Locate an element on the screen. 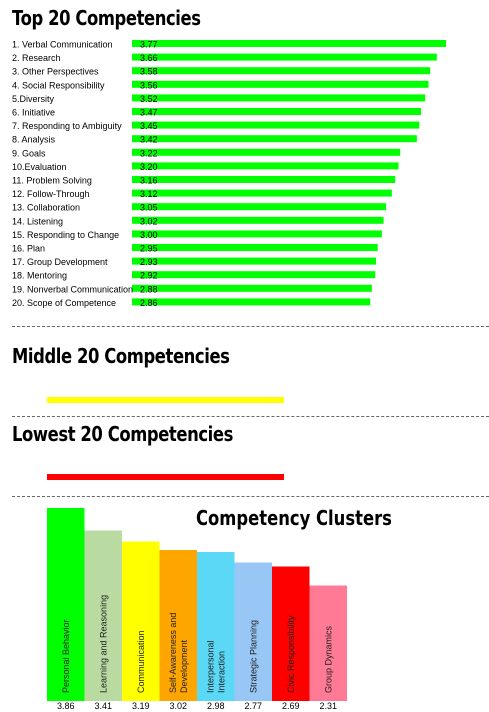 Image resolution: width=489 pixels, height=712 pixels. cluster-value-label: 2.69 is located at coordinates (291, 706).